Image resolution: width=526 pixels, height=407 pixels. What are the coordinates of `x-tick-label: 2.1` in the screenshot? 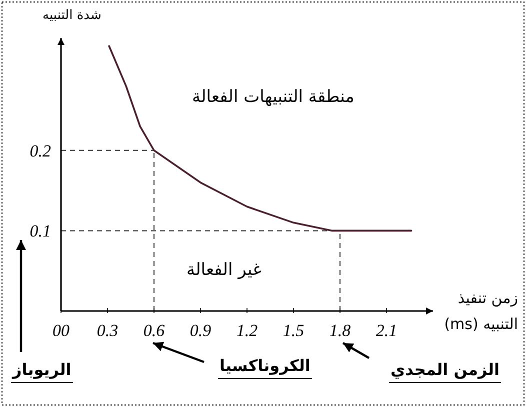 It's located at (387, 330).